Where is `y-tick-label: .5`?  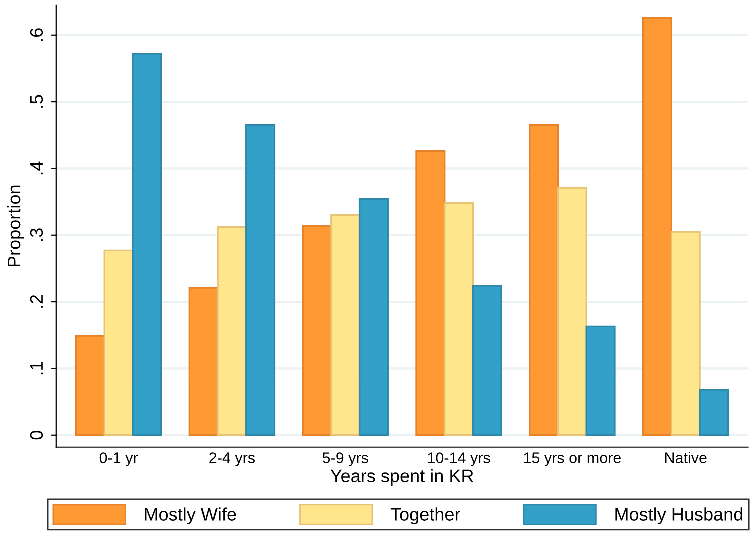 y-tick-label: .5 is located at coordinates (37, 101).